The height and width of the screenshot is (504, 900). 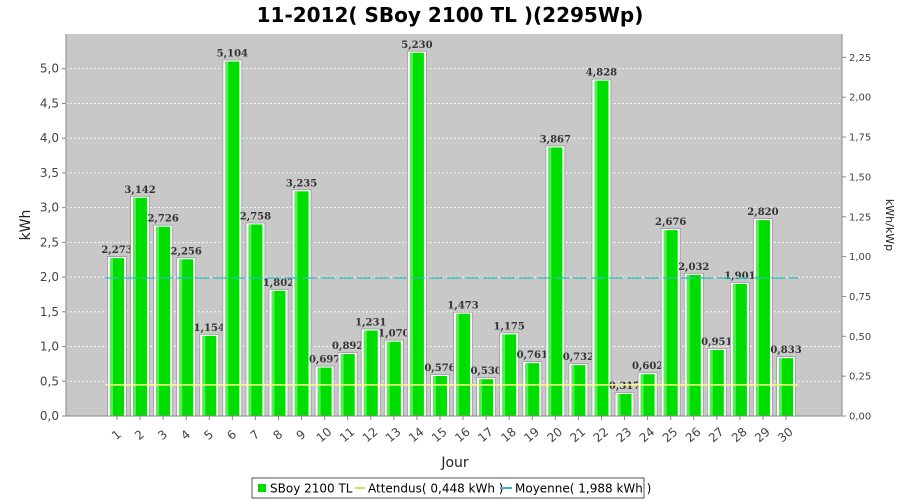 I want to click on data-label: 1,802, so click(x=278, y=283).